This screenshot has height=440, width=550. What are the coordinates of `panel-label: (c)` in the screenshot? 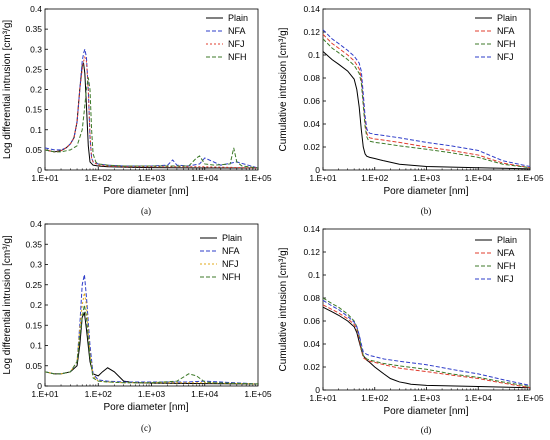 It's located at (146, 428).